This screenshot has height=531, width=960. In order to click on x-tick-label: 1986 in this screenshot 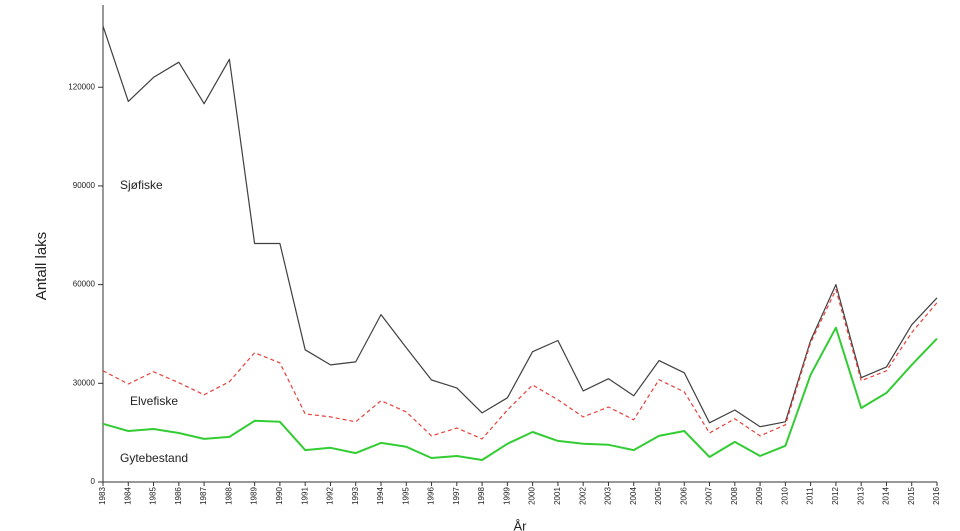, I will do `click(178, 496)`.